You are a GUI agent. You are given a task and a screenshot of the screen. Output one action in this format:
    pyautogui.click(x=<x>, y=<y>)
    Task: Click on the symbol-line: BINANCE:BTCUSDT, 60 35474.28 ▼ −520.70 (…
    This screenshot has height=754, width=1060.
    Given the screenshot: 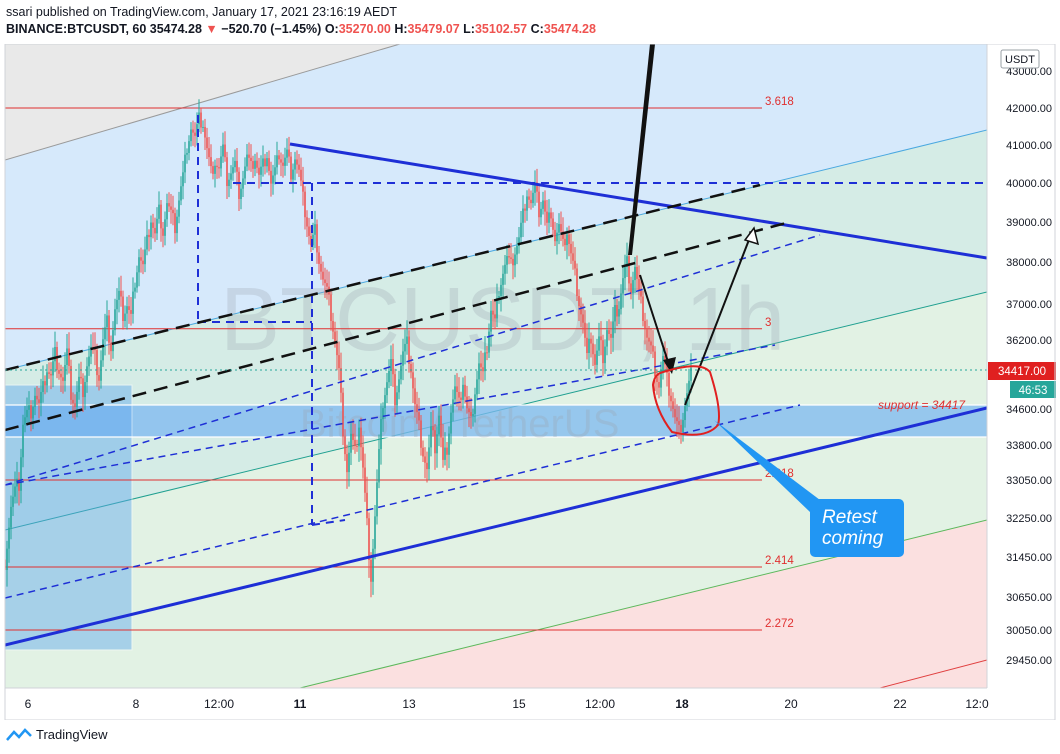 What is the action you would take?
    pyautogui.click(x=301, y=29)
    